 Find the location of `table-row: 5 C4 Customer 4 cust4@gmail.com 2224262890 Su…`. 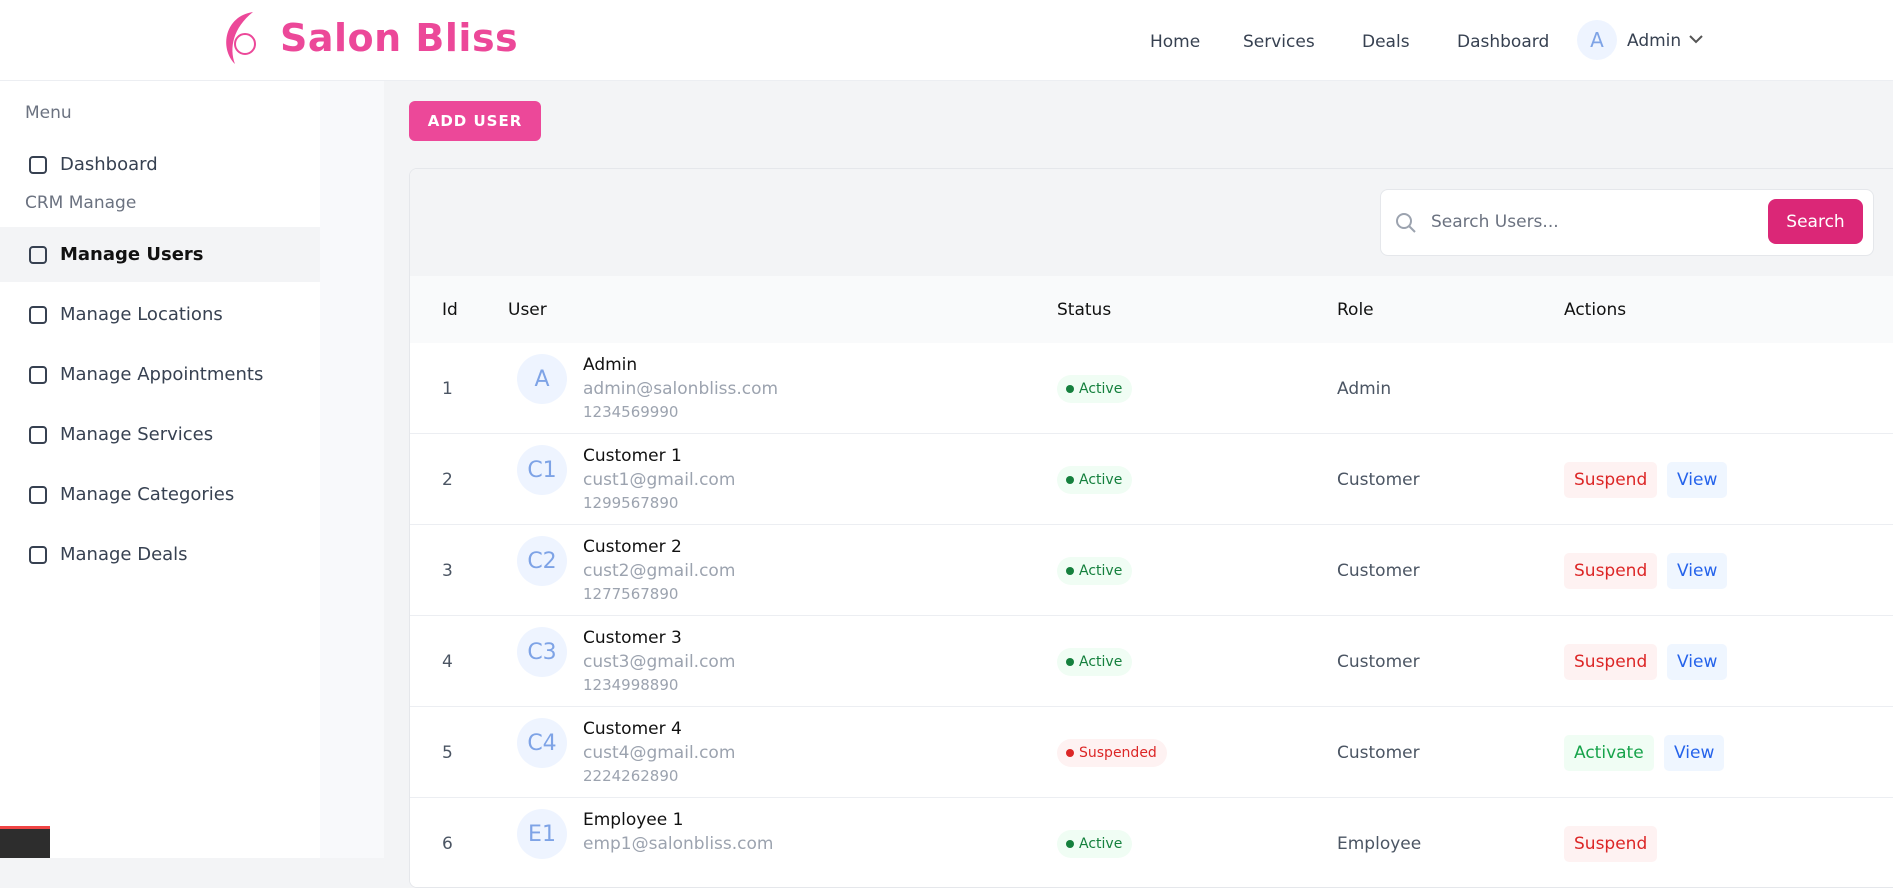

table-row: 5 C4 Customer 4 cust4@gmail.com 2224262890 Su… is located at coordinates (1151, 752).